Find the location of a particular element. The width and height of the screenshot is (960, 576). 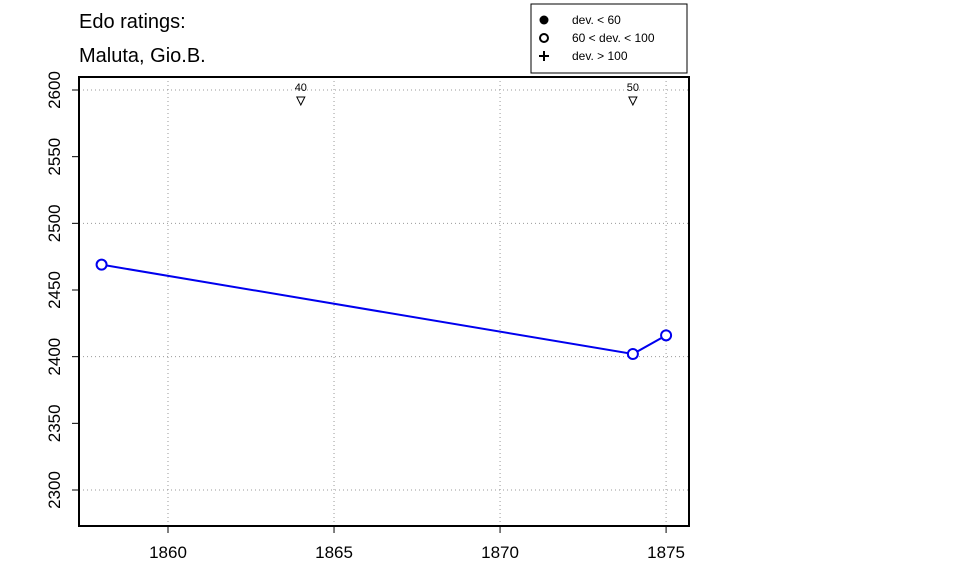

age-label: 40 is located at coordinates (301, 88).